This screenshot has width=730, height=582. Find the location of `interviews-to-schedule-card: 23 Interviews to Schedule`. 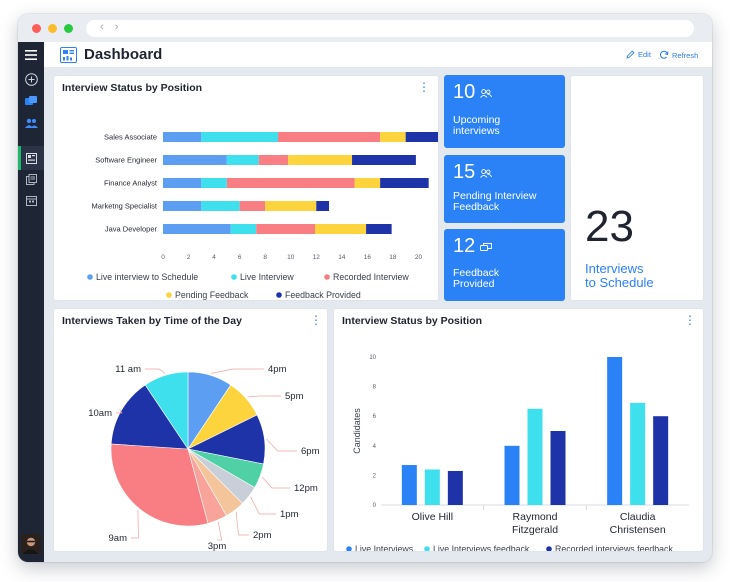

interviews-to-schedule-card: 23 Interviews to Schedule is located at coordinates (637, 188).